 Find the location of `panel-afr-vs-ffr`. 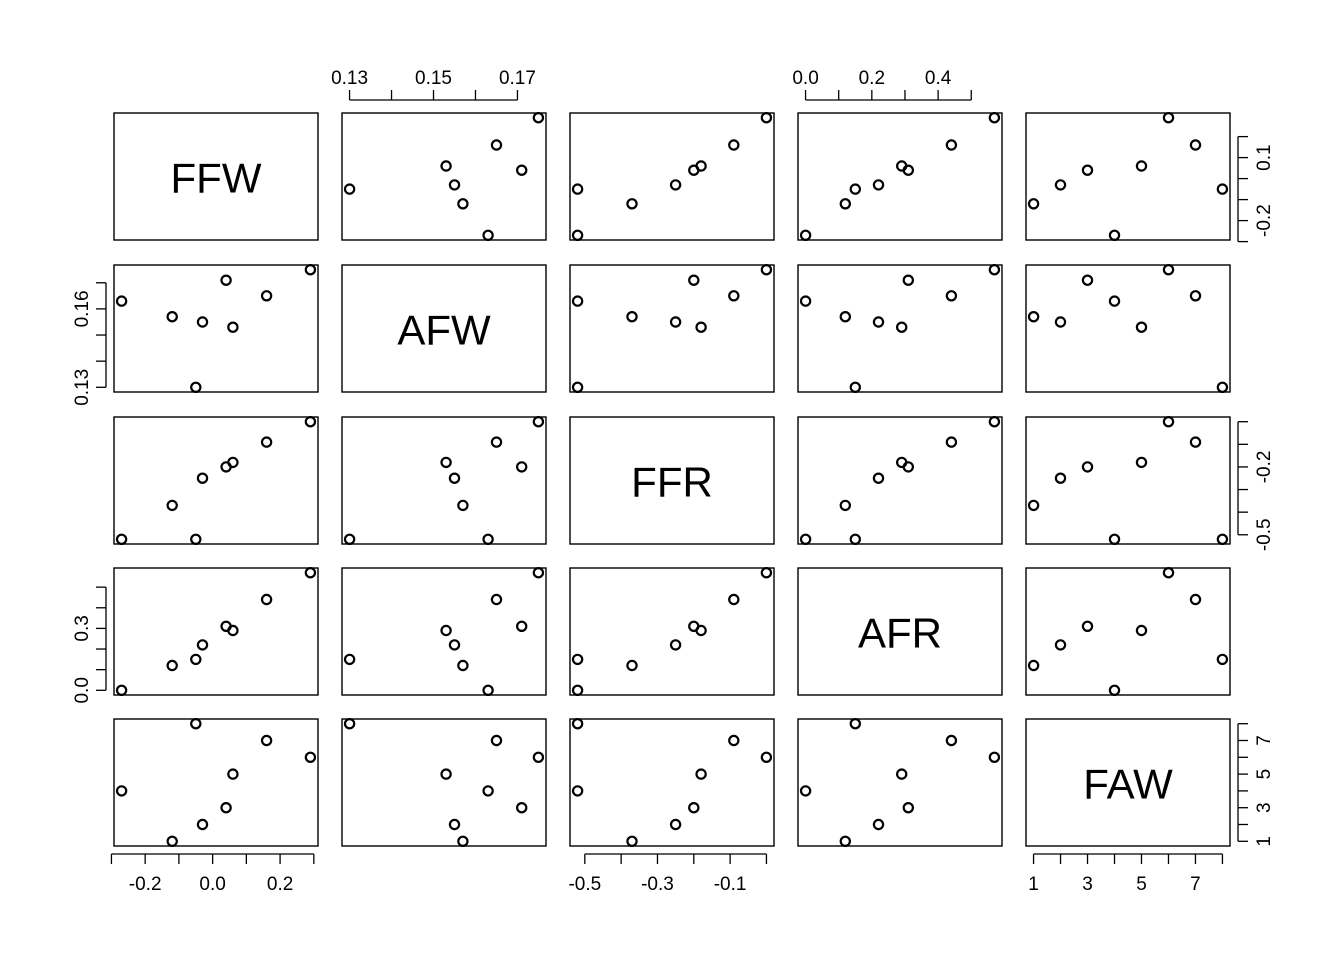

panel-afr-vs-ffr is located at coordinates (672, 632).